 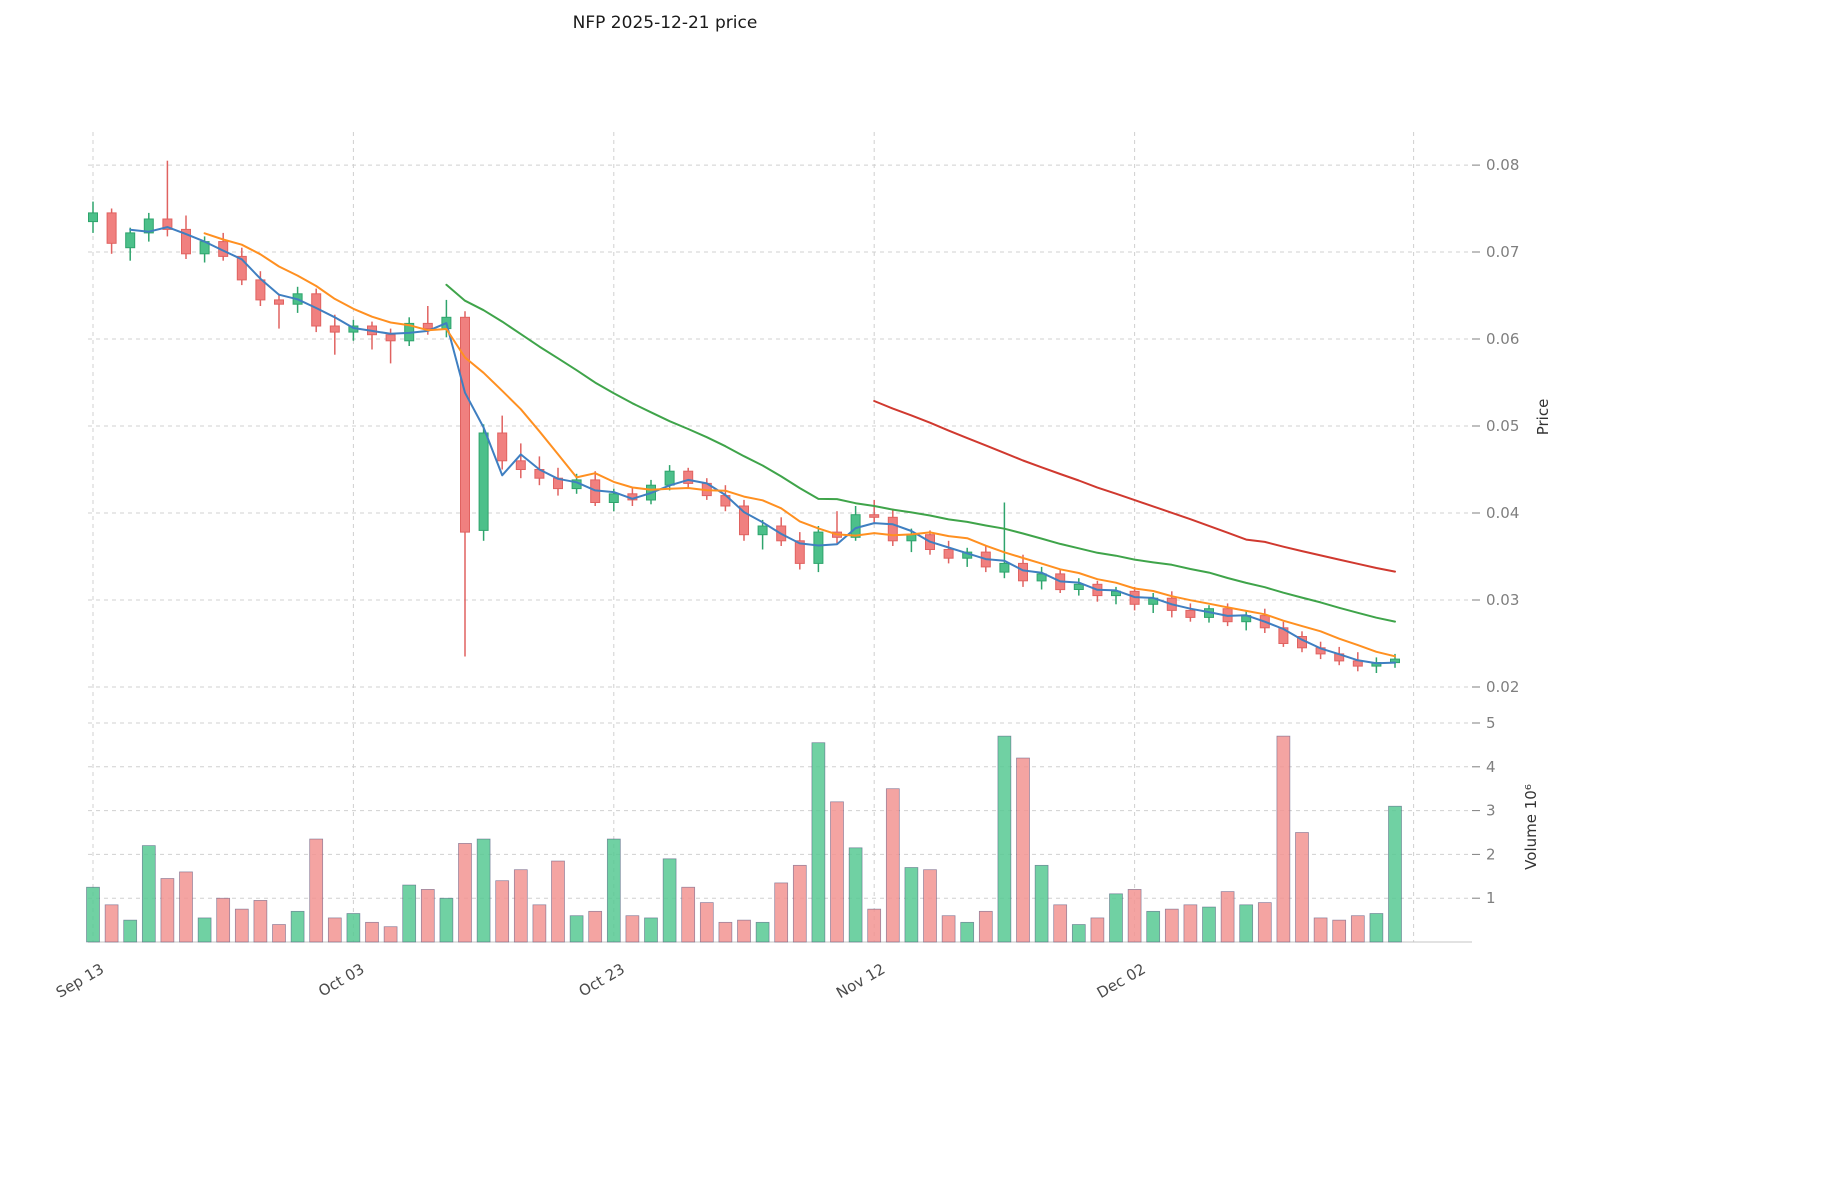 What do you see at coordinates (744, 839) in the screenshot?
I see `volume-bars` at bounding box center [744, 839].